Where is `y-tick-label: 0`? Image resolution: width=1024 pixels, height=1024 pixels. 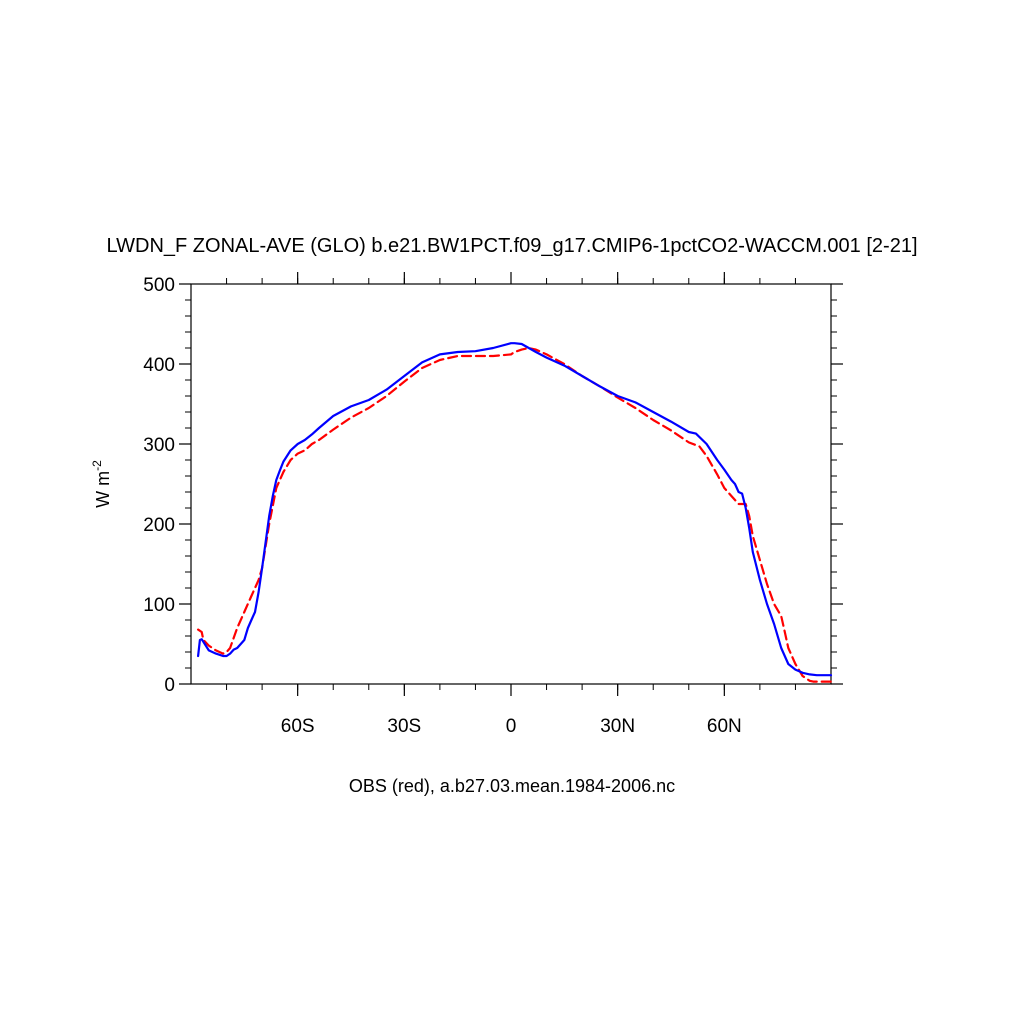 y-tick-label: 0 is located at coordinates (169, 685).